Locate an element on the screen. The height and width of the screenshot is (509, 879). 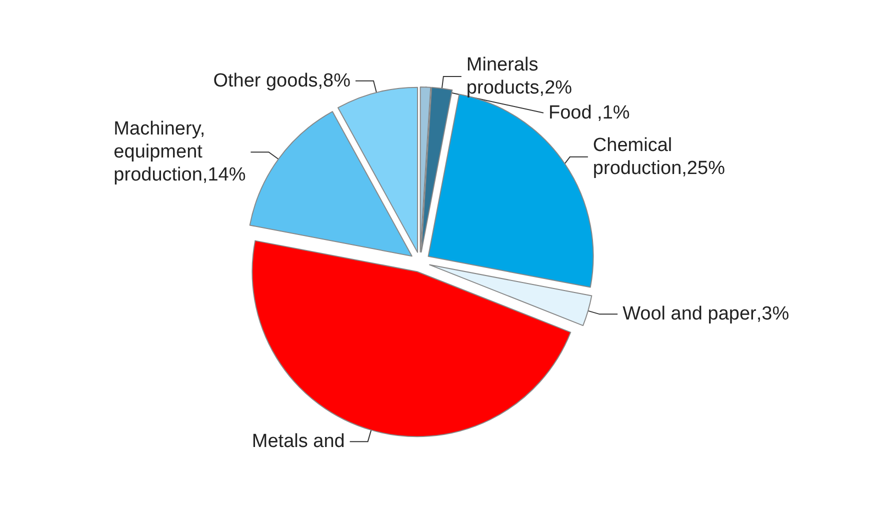
slice-label: Minerals products is located at coordinates (503, 76).